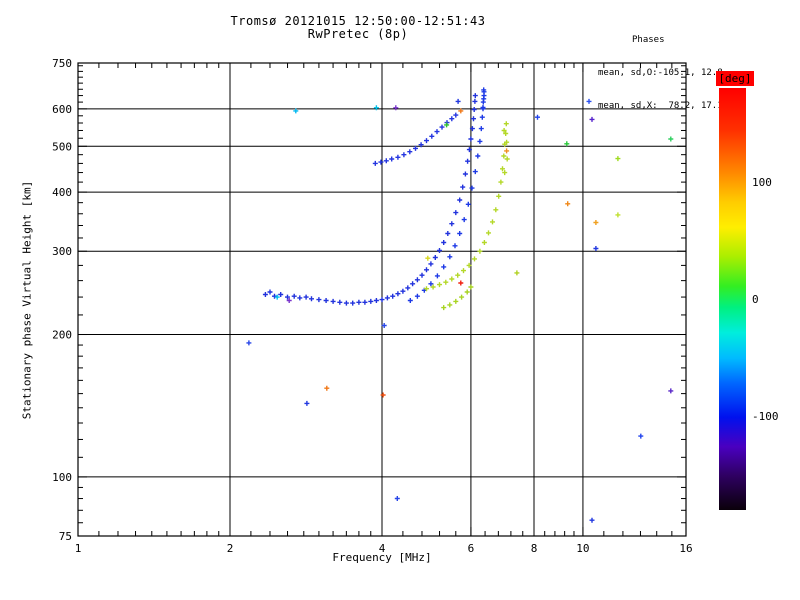  What do you see at coordinates (62, 335) in the screenshot?
I see `y-tick-label: 200` at bounding box center [62, 335].